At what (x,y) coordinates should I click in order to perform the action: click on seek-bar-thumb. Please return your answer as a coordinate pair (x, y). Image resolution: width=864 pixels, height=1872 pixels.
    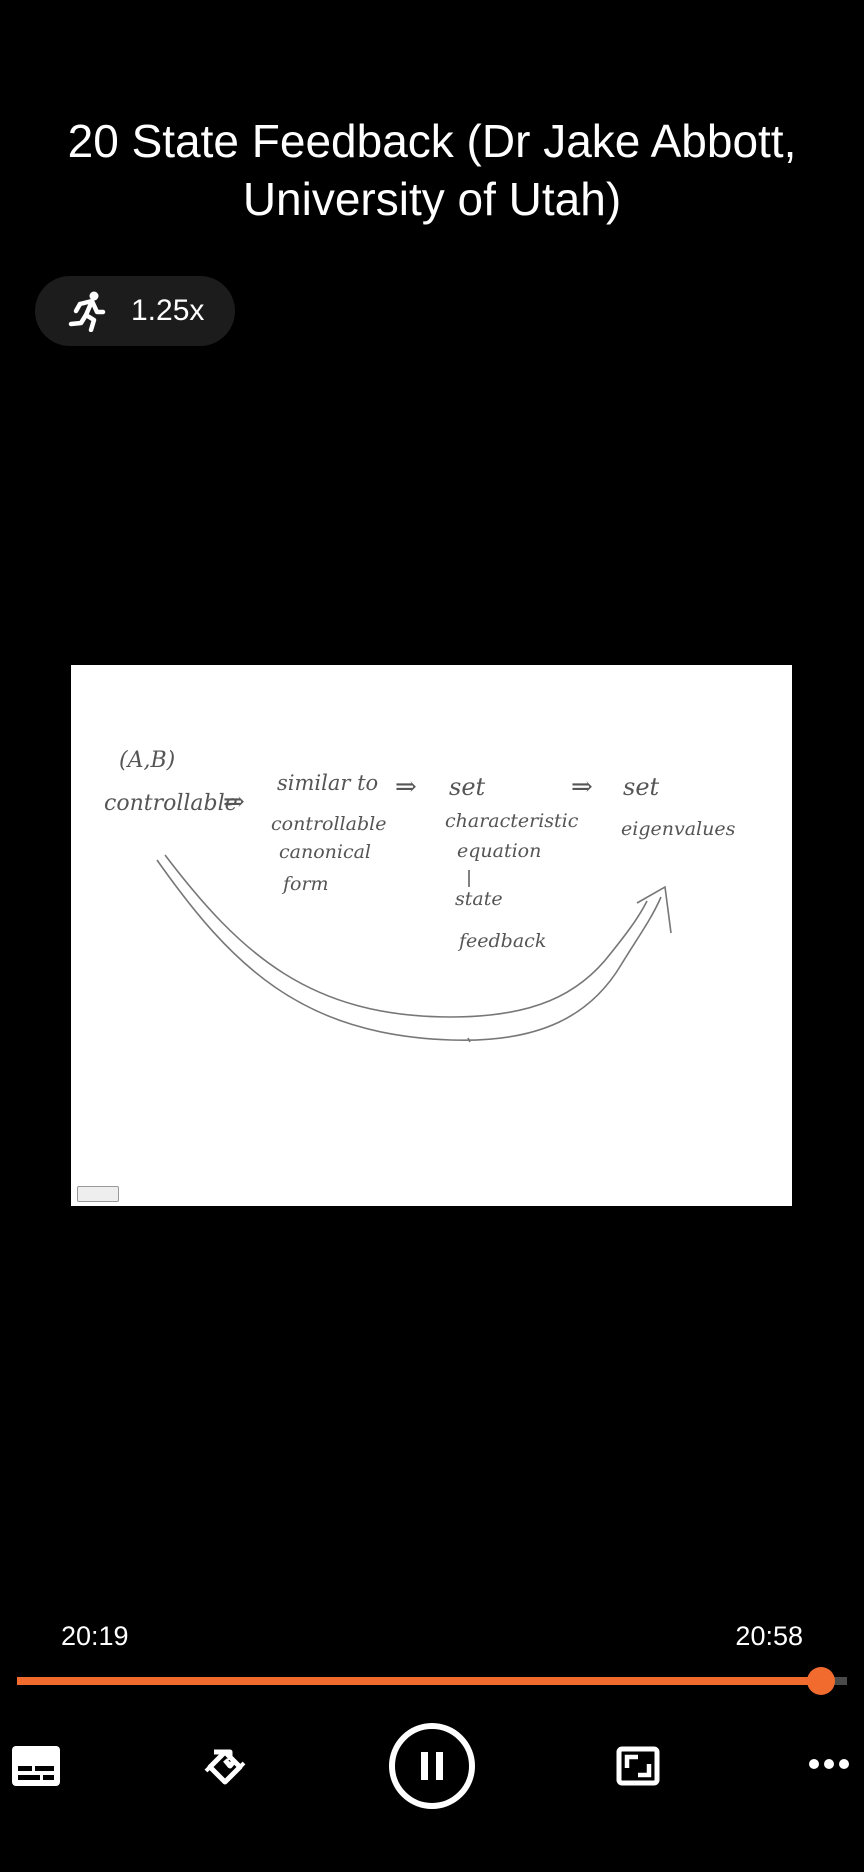
    Looking at the image, I should click on (821, 1681).